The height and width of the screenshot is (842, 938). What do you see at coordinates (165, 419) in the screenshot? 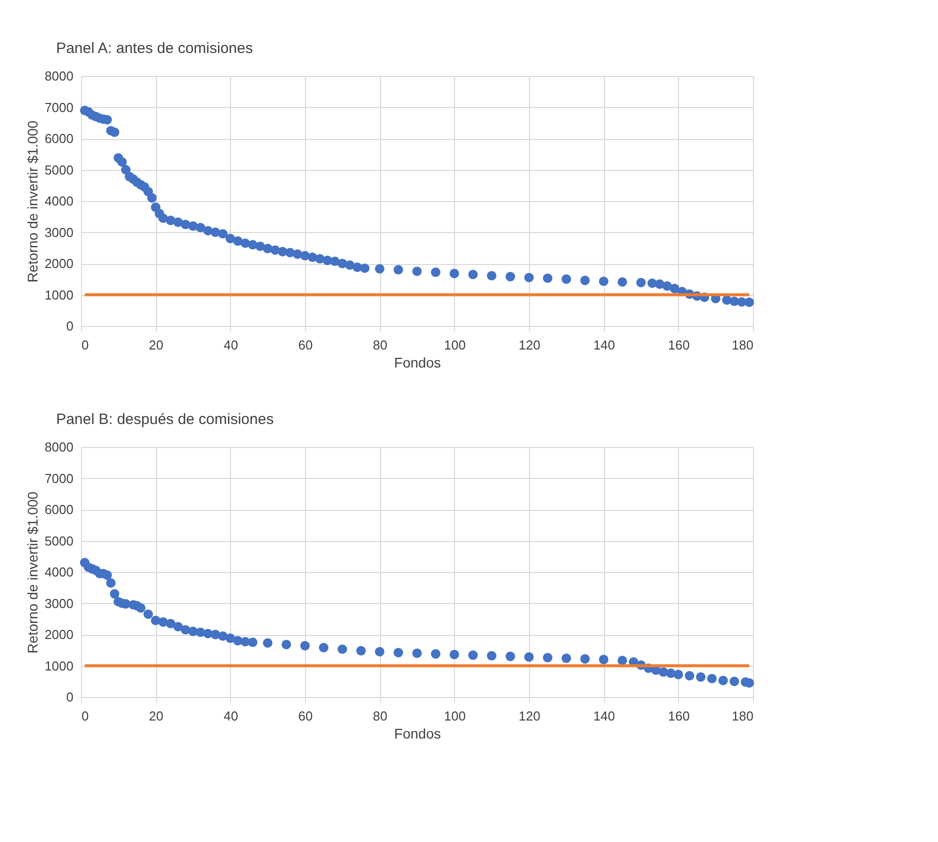
I see `chart-title: Panel B: después de comisiones` at bounding box center [165, 419].